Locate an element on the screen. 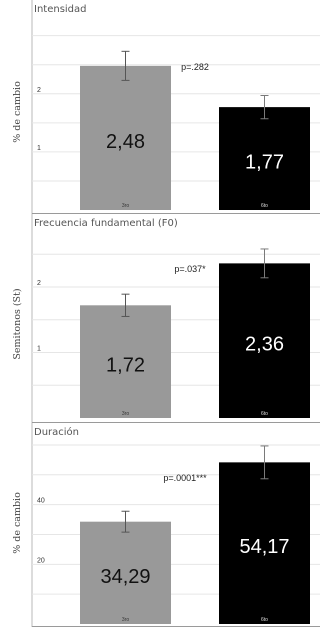 This screenshot has width=320, height=627. y-axis-label: Semitonos (St) is located at coordinates (17, 323).